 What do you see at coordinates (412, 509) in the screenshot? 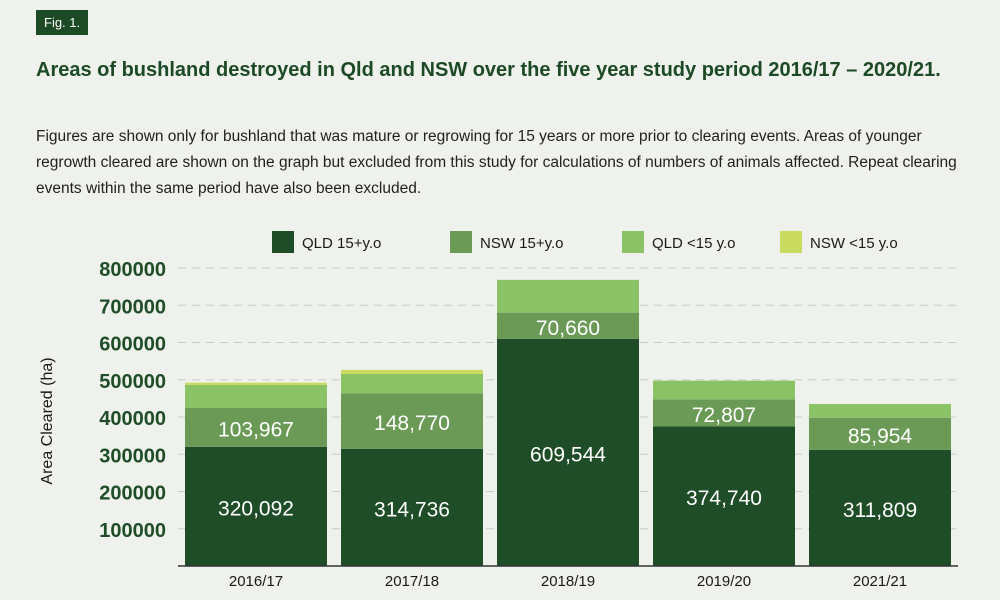
I see `data-label: 314,736` at bounding box center [412, 509].